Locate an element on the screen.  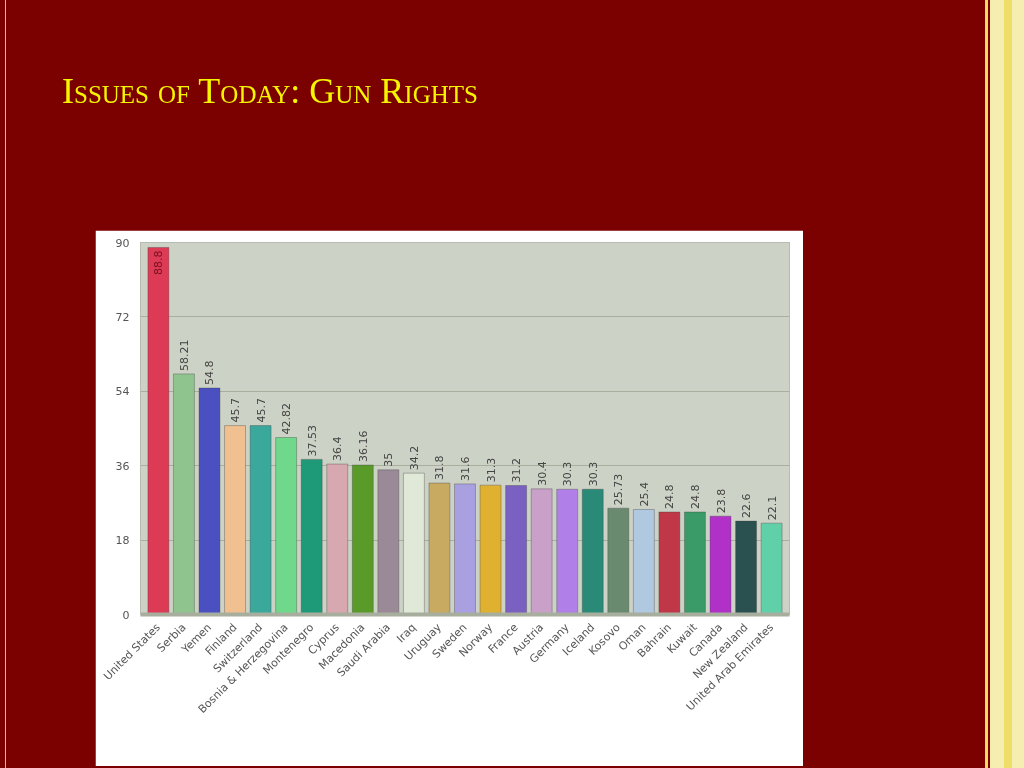
data-label: 36.4 is located at coordinates (338, 449).